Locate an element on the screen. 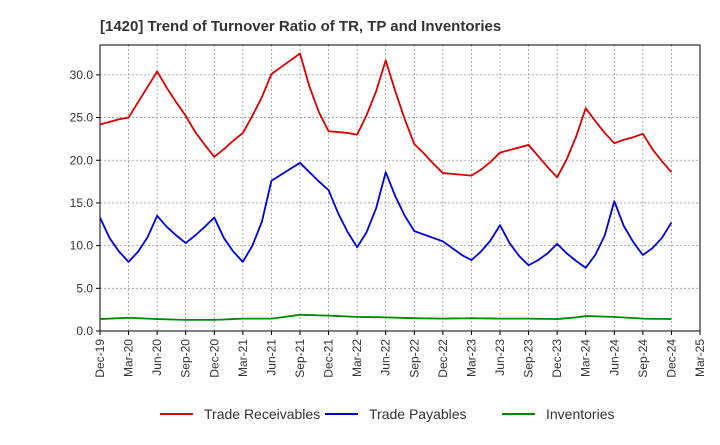  x-tick-label: Mar-20 is located at coordinates (129, 358).